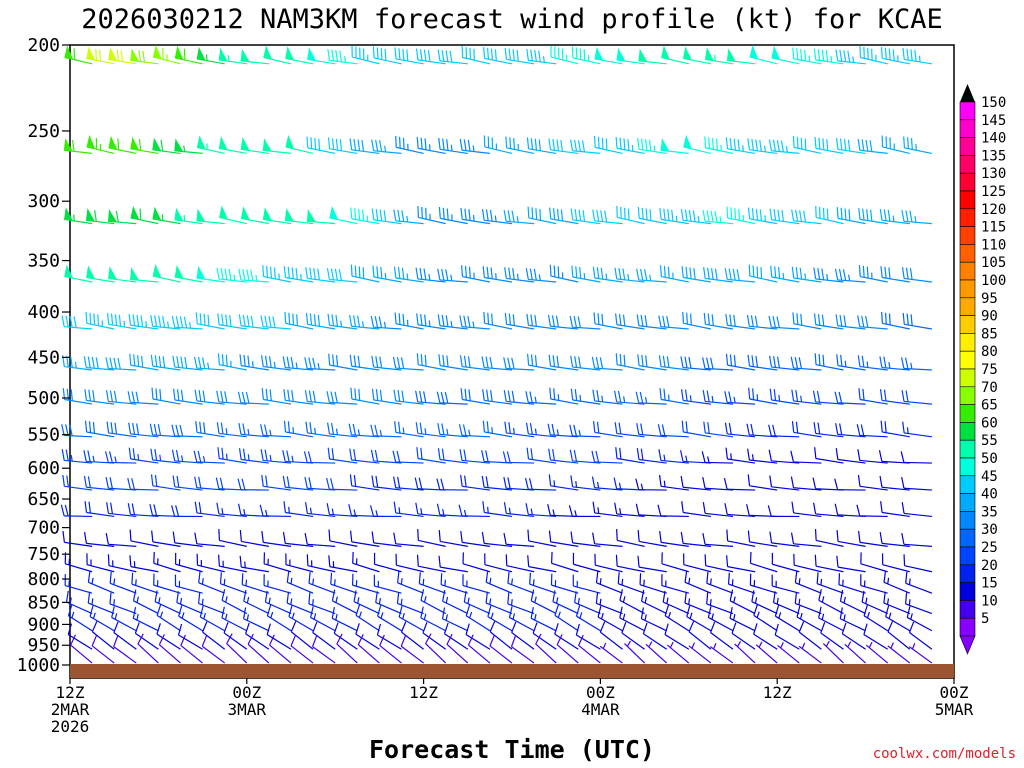 This screenshot has height=768, width=1024. Describe the element at coordinates (989, 495) in the screenshot. I see `colorbar-label: 40` at that location.